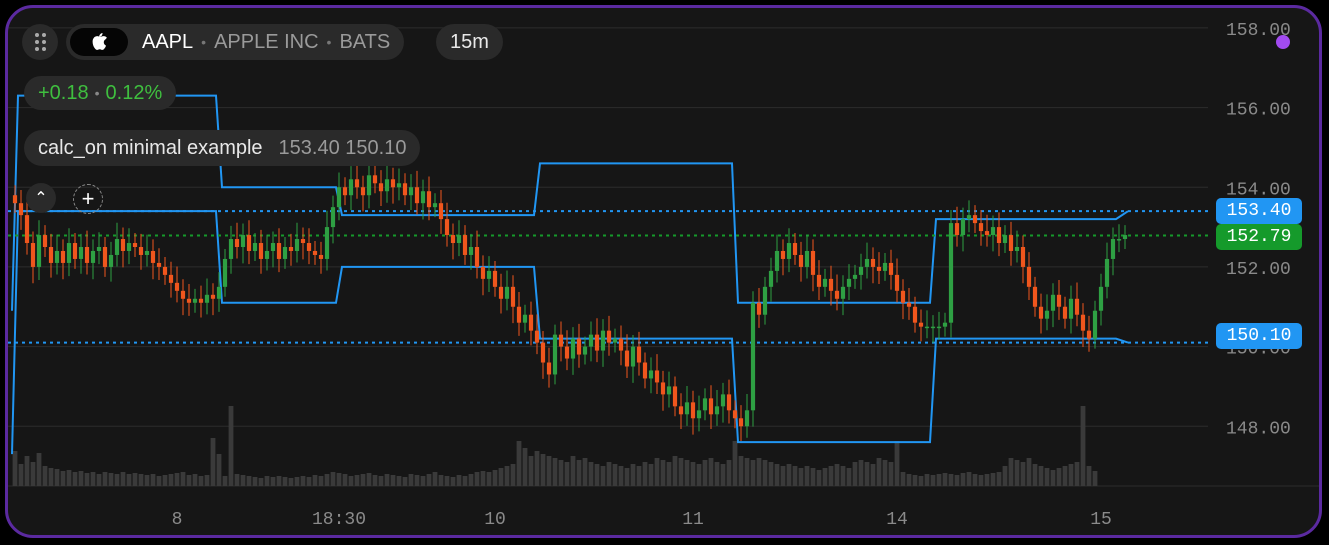 This screenshot has height=545, width=1329. What do you see at coordinates (222, 148) in the screenshot?
I see `study-legend: calc_on minimal example 153.40 150.10` at bounding box center [222, 148].